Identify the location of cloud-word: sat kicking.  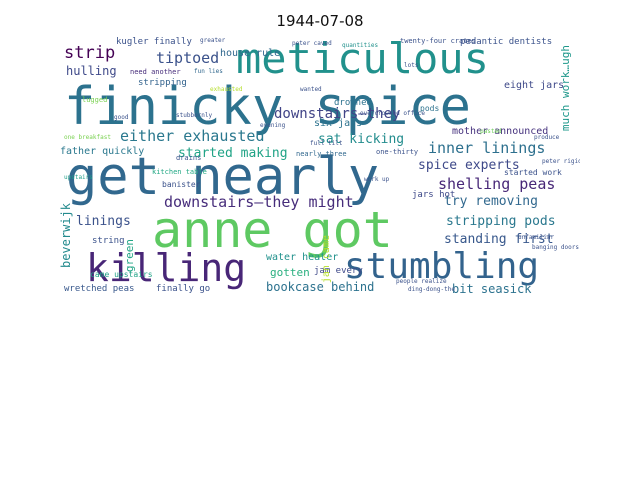
(361, 139).